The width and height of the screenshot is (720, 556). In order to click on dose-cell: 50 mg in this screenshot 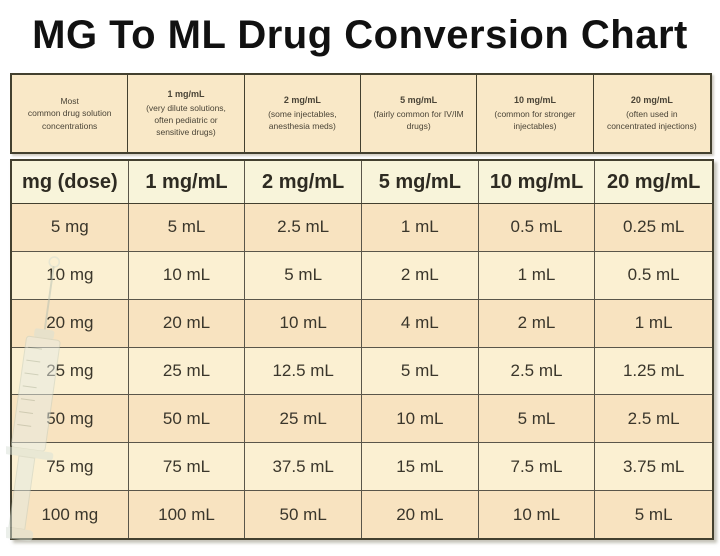, I will do `click(70, 419)`.